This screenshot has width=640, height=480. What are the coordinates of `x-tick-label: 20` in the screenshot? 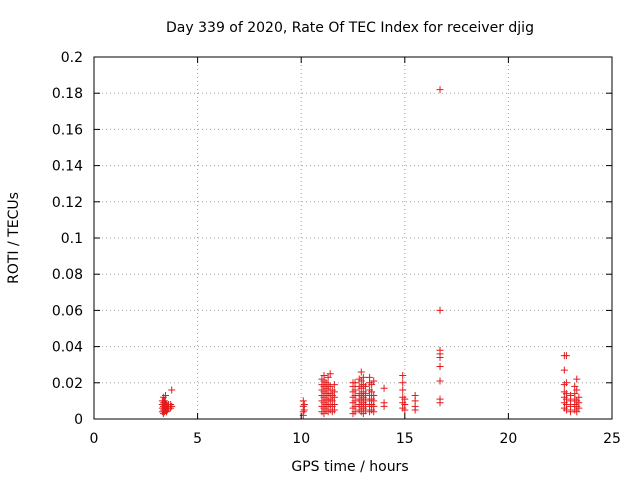 It's located at (508, 439).